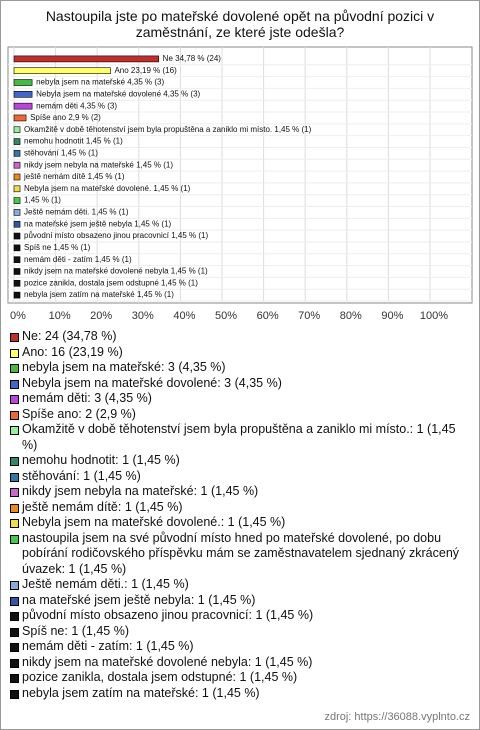 This screenshot has width=480, height=730. I want to click on value-label: nebyla jsem zatím na mateřské 1,45 % (1), so click(99, 294).